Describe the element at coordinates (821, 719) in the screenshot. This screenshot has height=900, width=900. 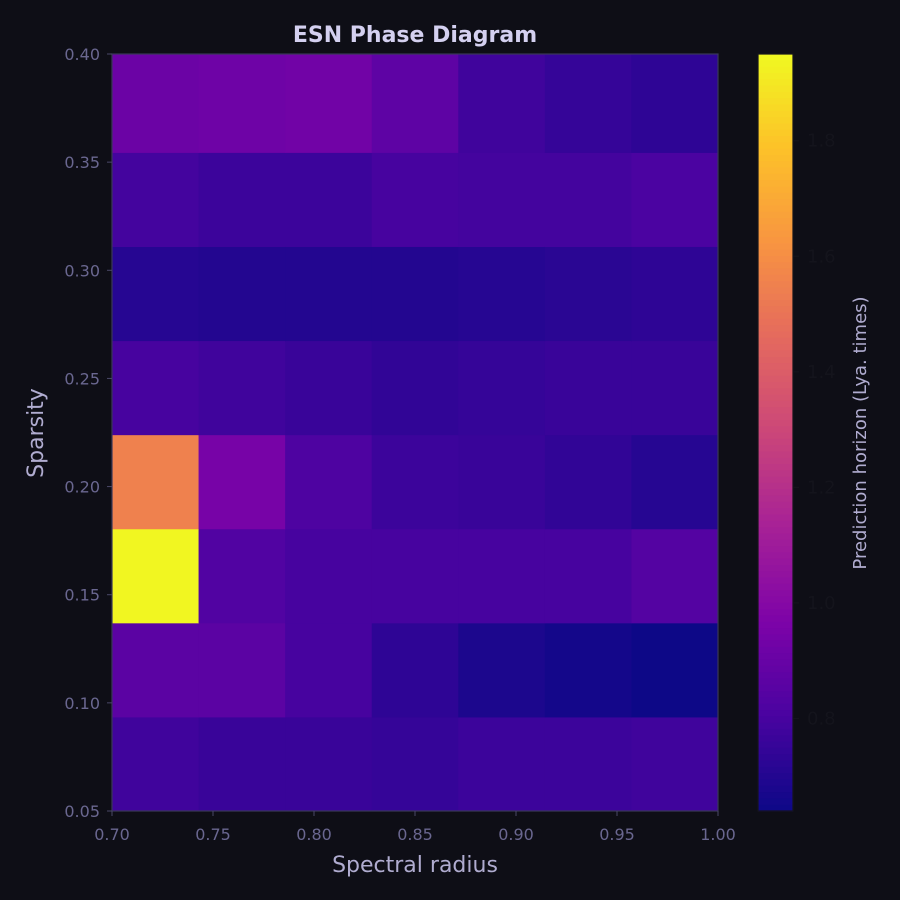
I see `colorbar-tick-label: 0.8` at that location.